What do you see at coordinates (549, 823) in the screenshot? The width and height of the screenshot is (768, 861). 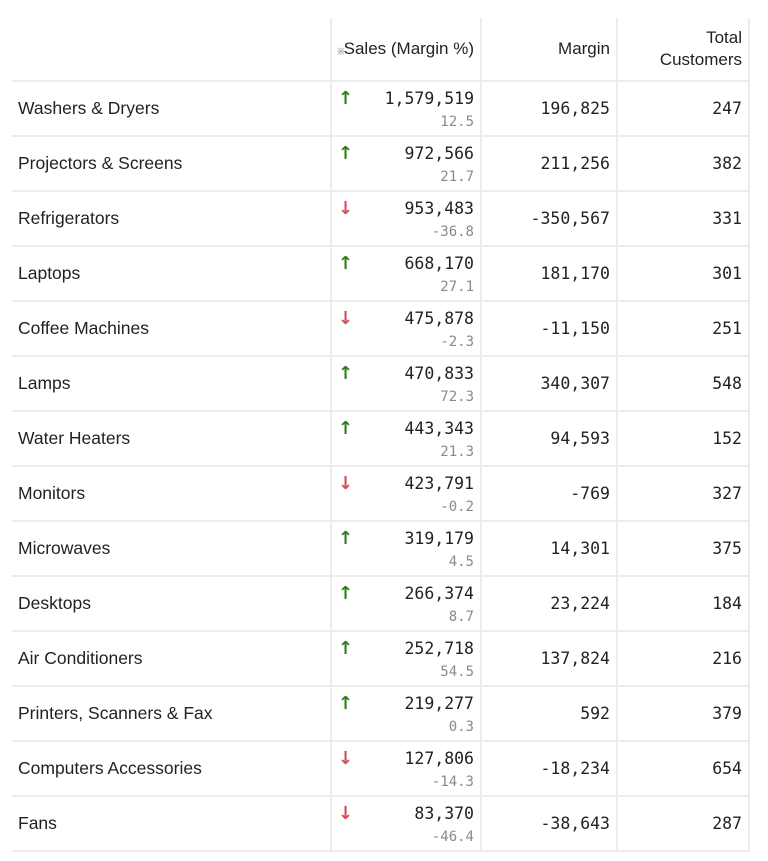 I see `margin-value: -38,643` at bounding box center [549, 823].